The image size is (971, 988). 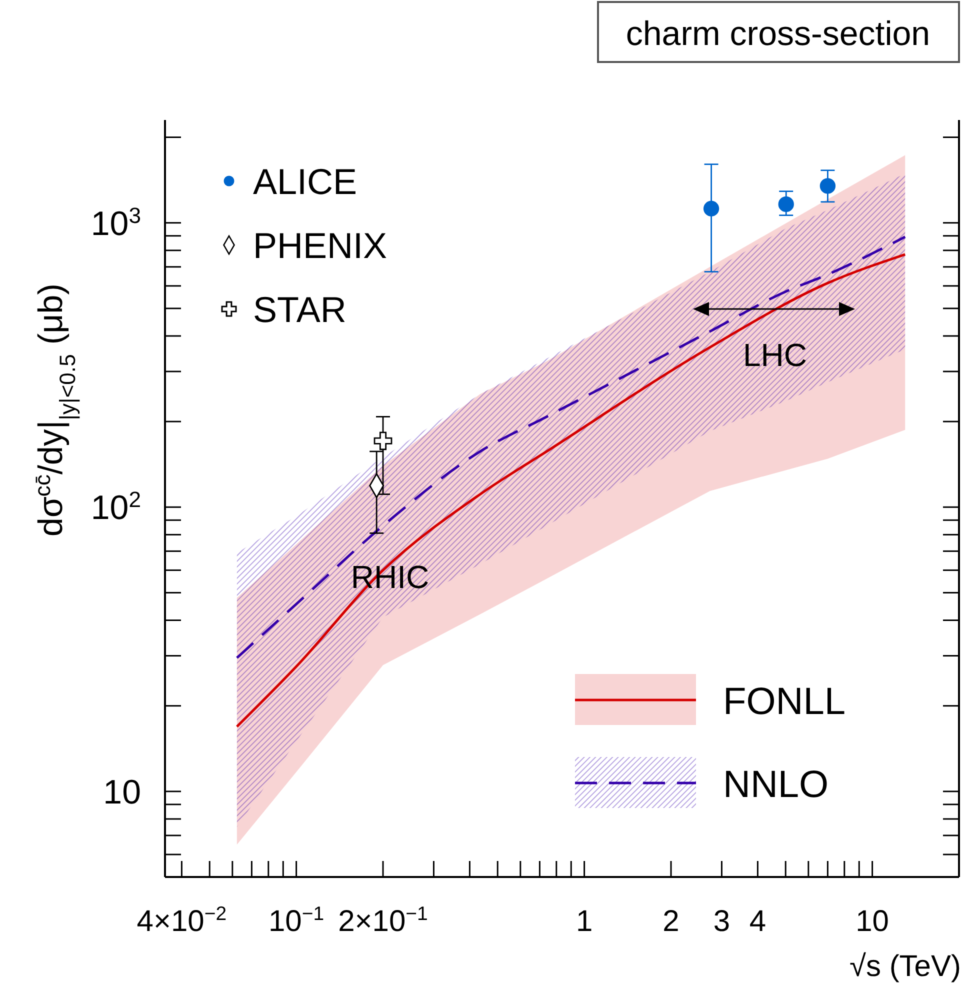 I want to click on x-axis-title: √s (TeV), so click(x=905, y=966).